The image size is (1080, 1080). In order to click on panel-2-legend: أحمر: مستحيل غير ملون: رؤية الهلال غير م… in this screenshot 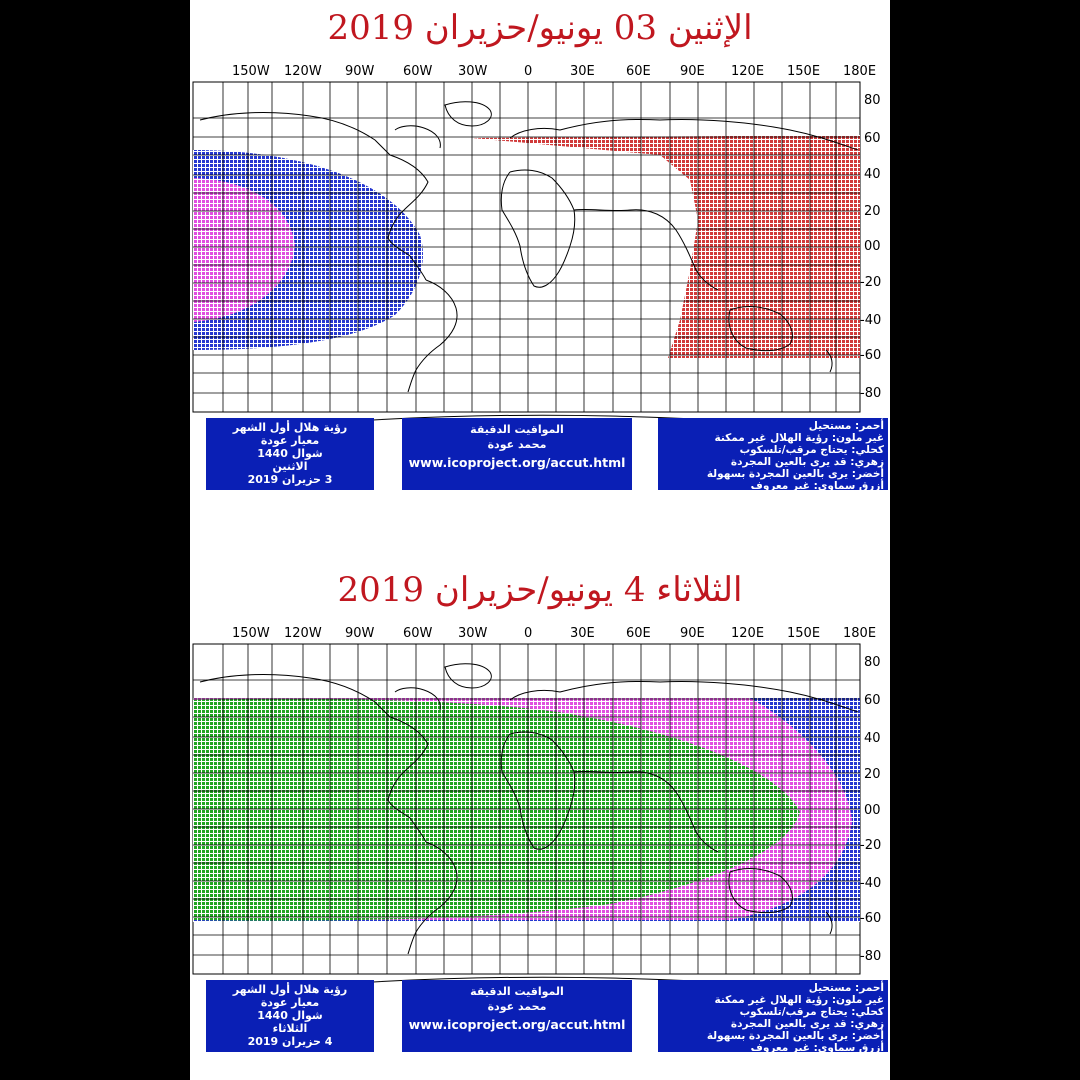, I will do `click(773, 1017)`.